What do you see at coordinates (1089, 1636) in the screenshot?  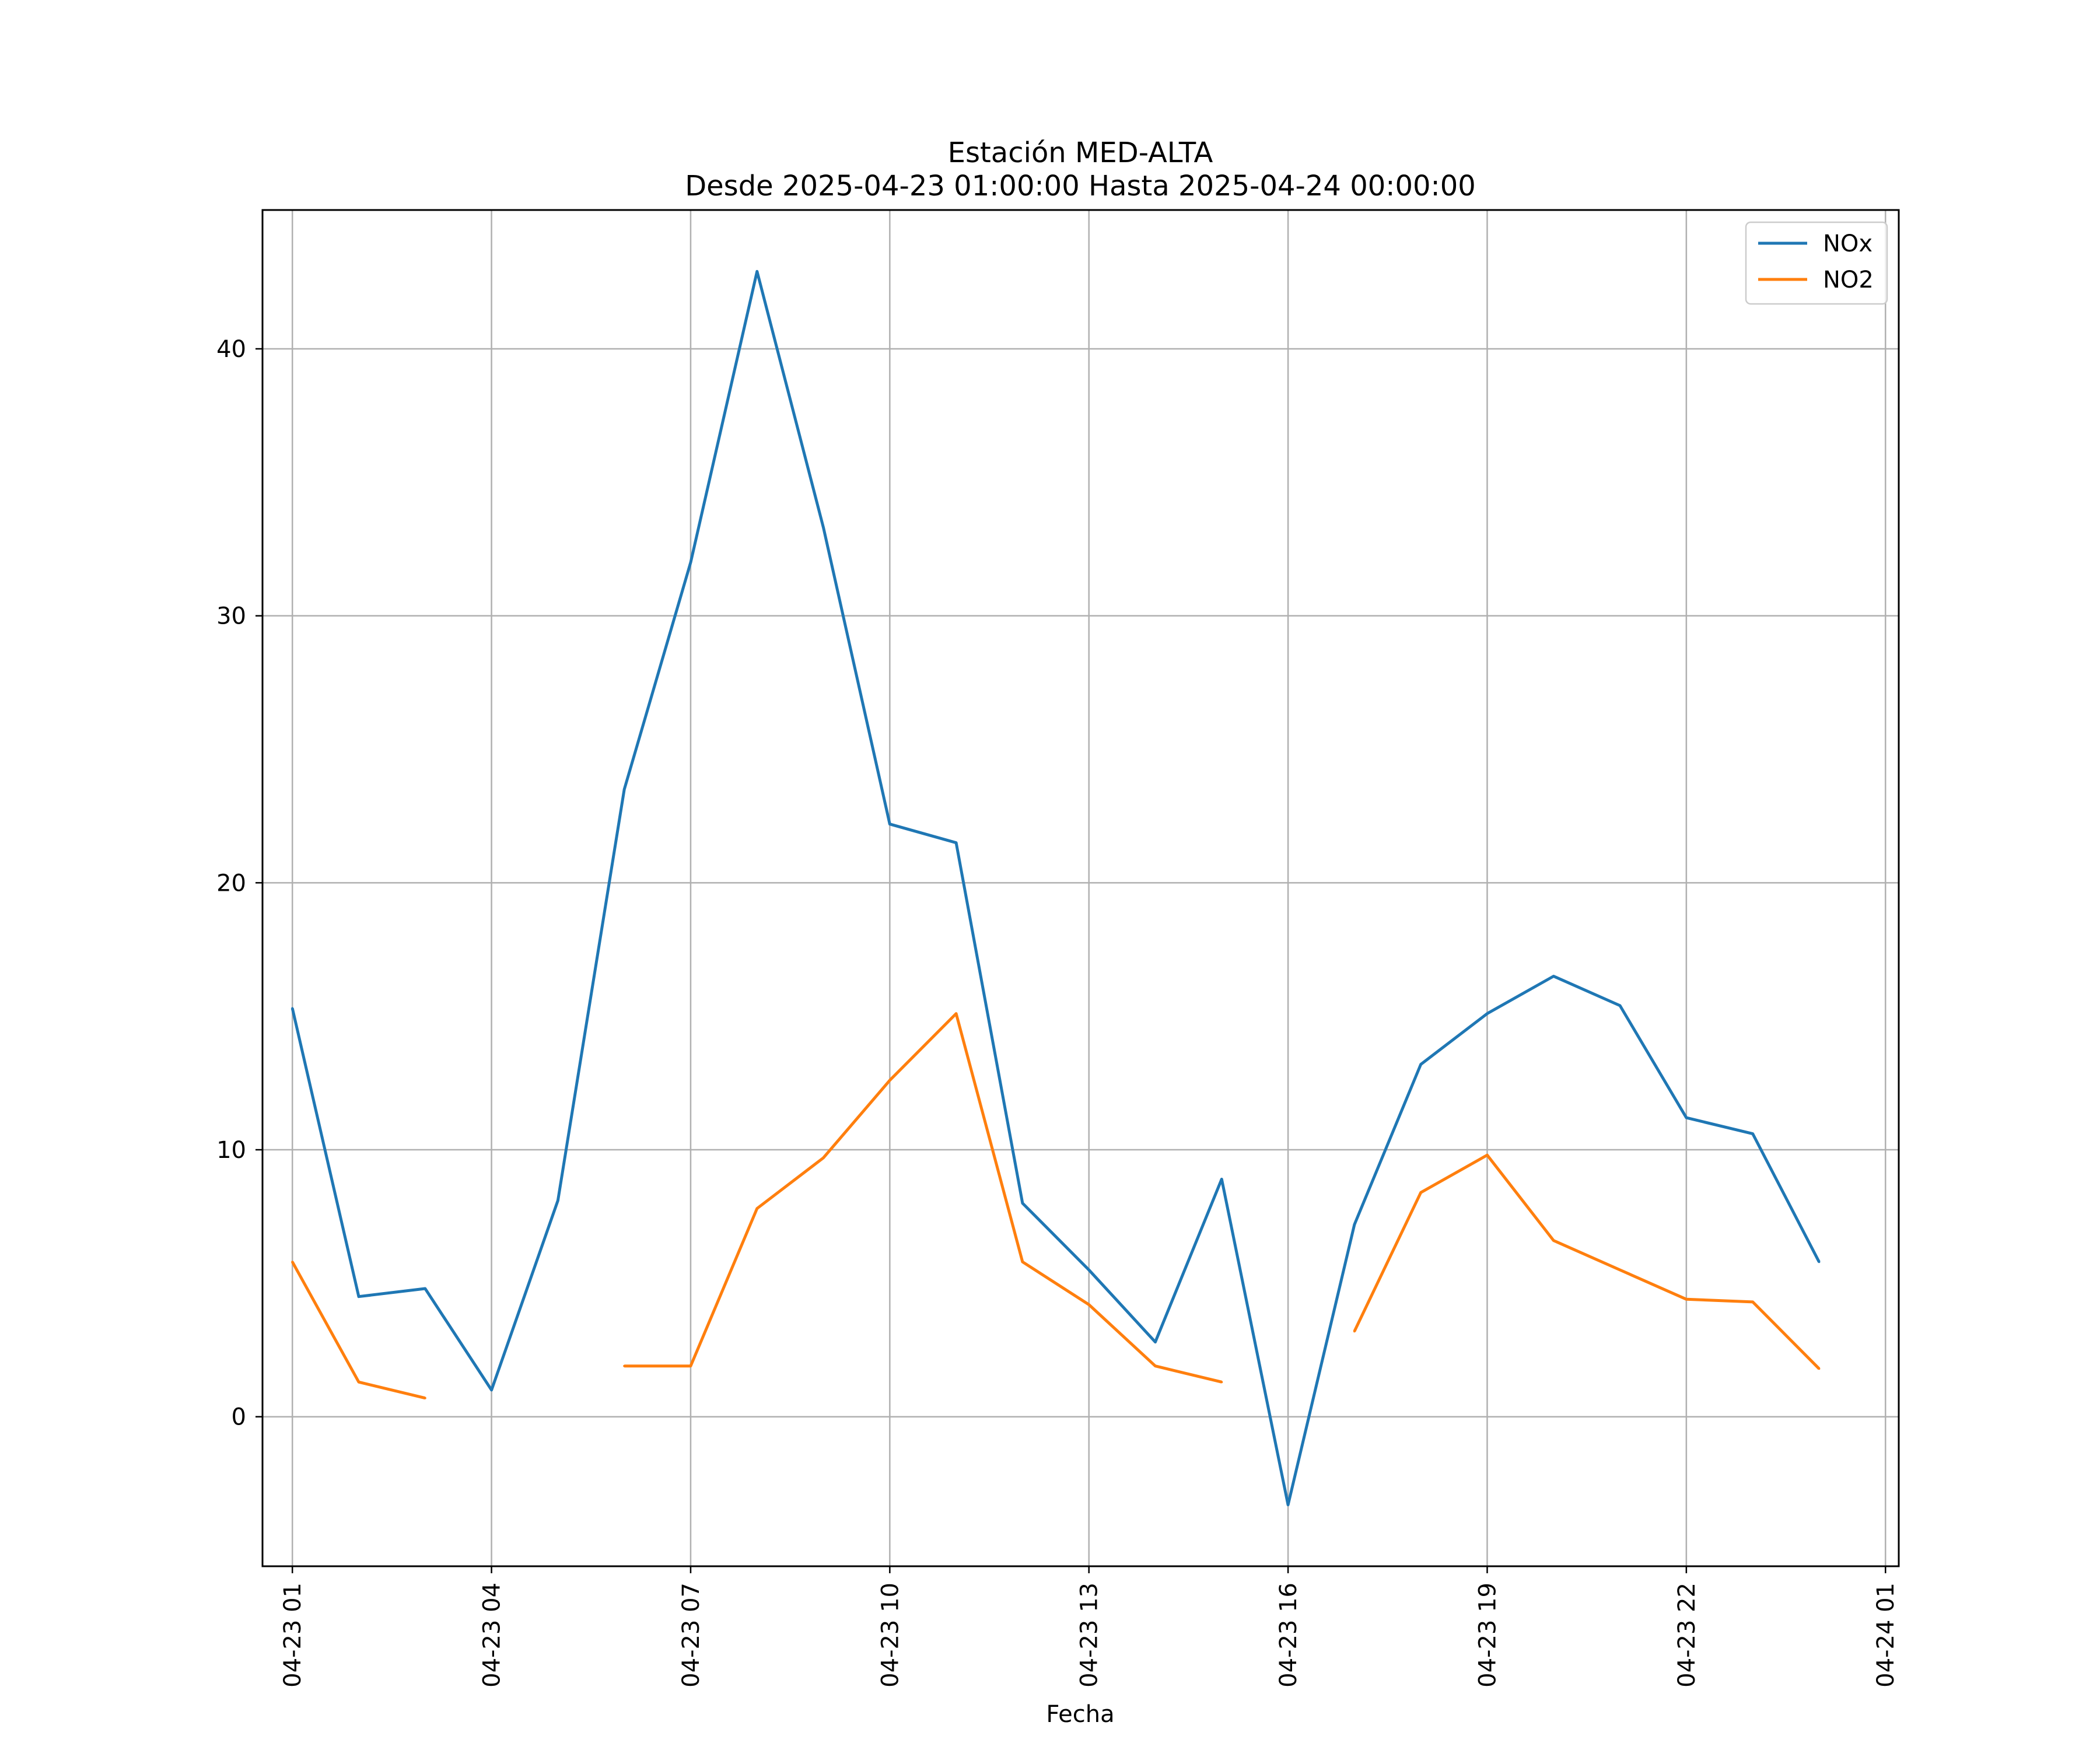 I see `x-tick-label: 04-23 13` at bounding box center [1089, 1636].